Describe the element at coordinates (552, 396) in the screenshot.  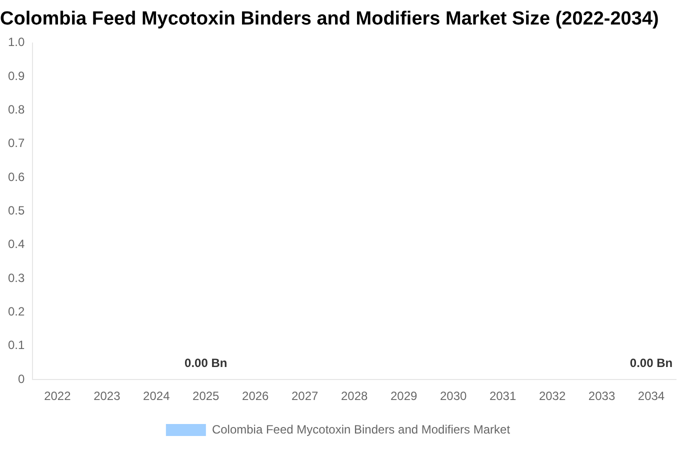
I see `x-tick-label: 2032` at that location.